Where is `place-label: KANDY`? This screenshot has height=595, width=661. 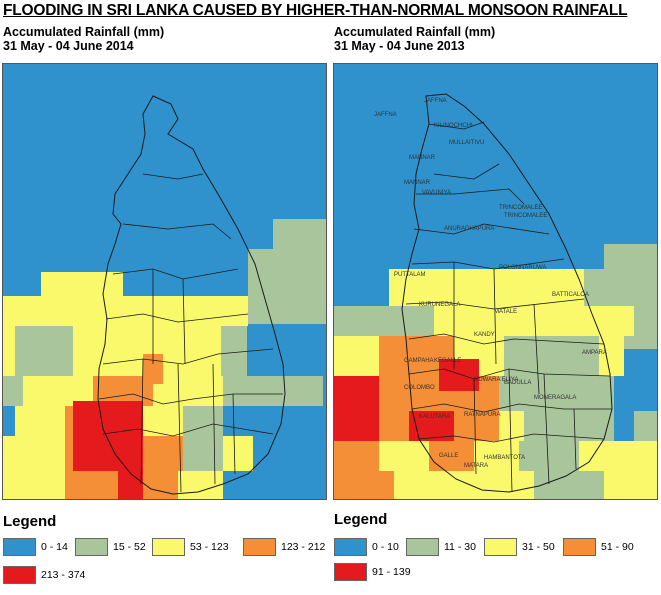 place-label: KANDY is located at coordinates (484, 335).